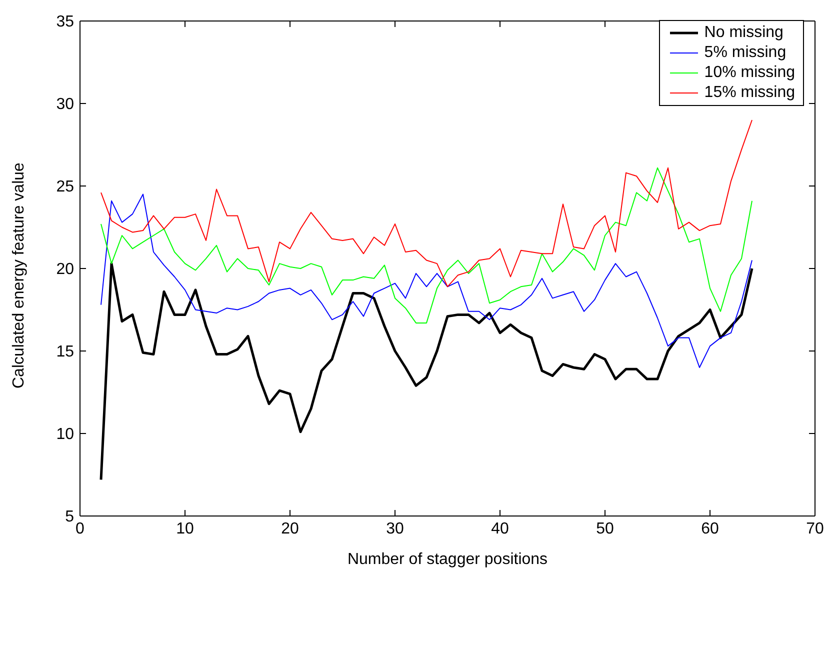 The image size is (836, 670). I want to click on x-tick-label: 50, so click(605, 529).